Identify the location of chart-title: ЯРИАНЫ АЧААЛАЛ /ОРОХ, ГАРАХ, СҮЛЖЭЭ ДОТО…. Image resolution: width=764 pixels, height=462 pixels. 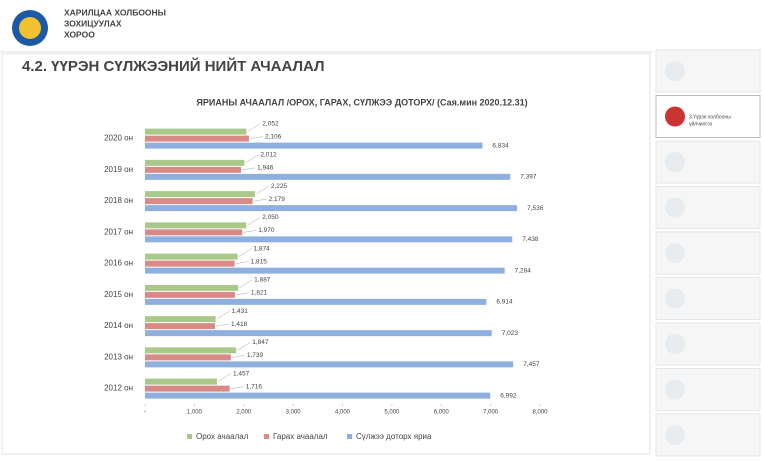
(361, 102).